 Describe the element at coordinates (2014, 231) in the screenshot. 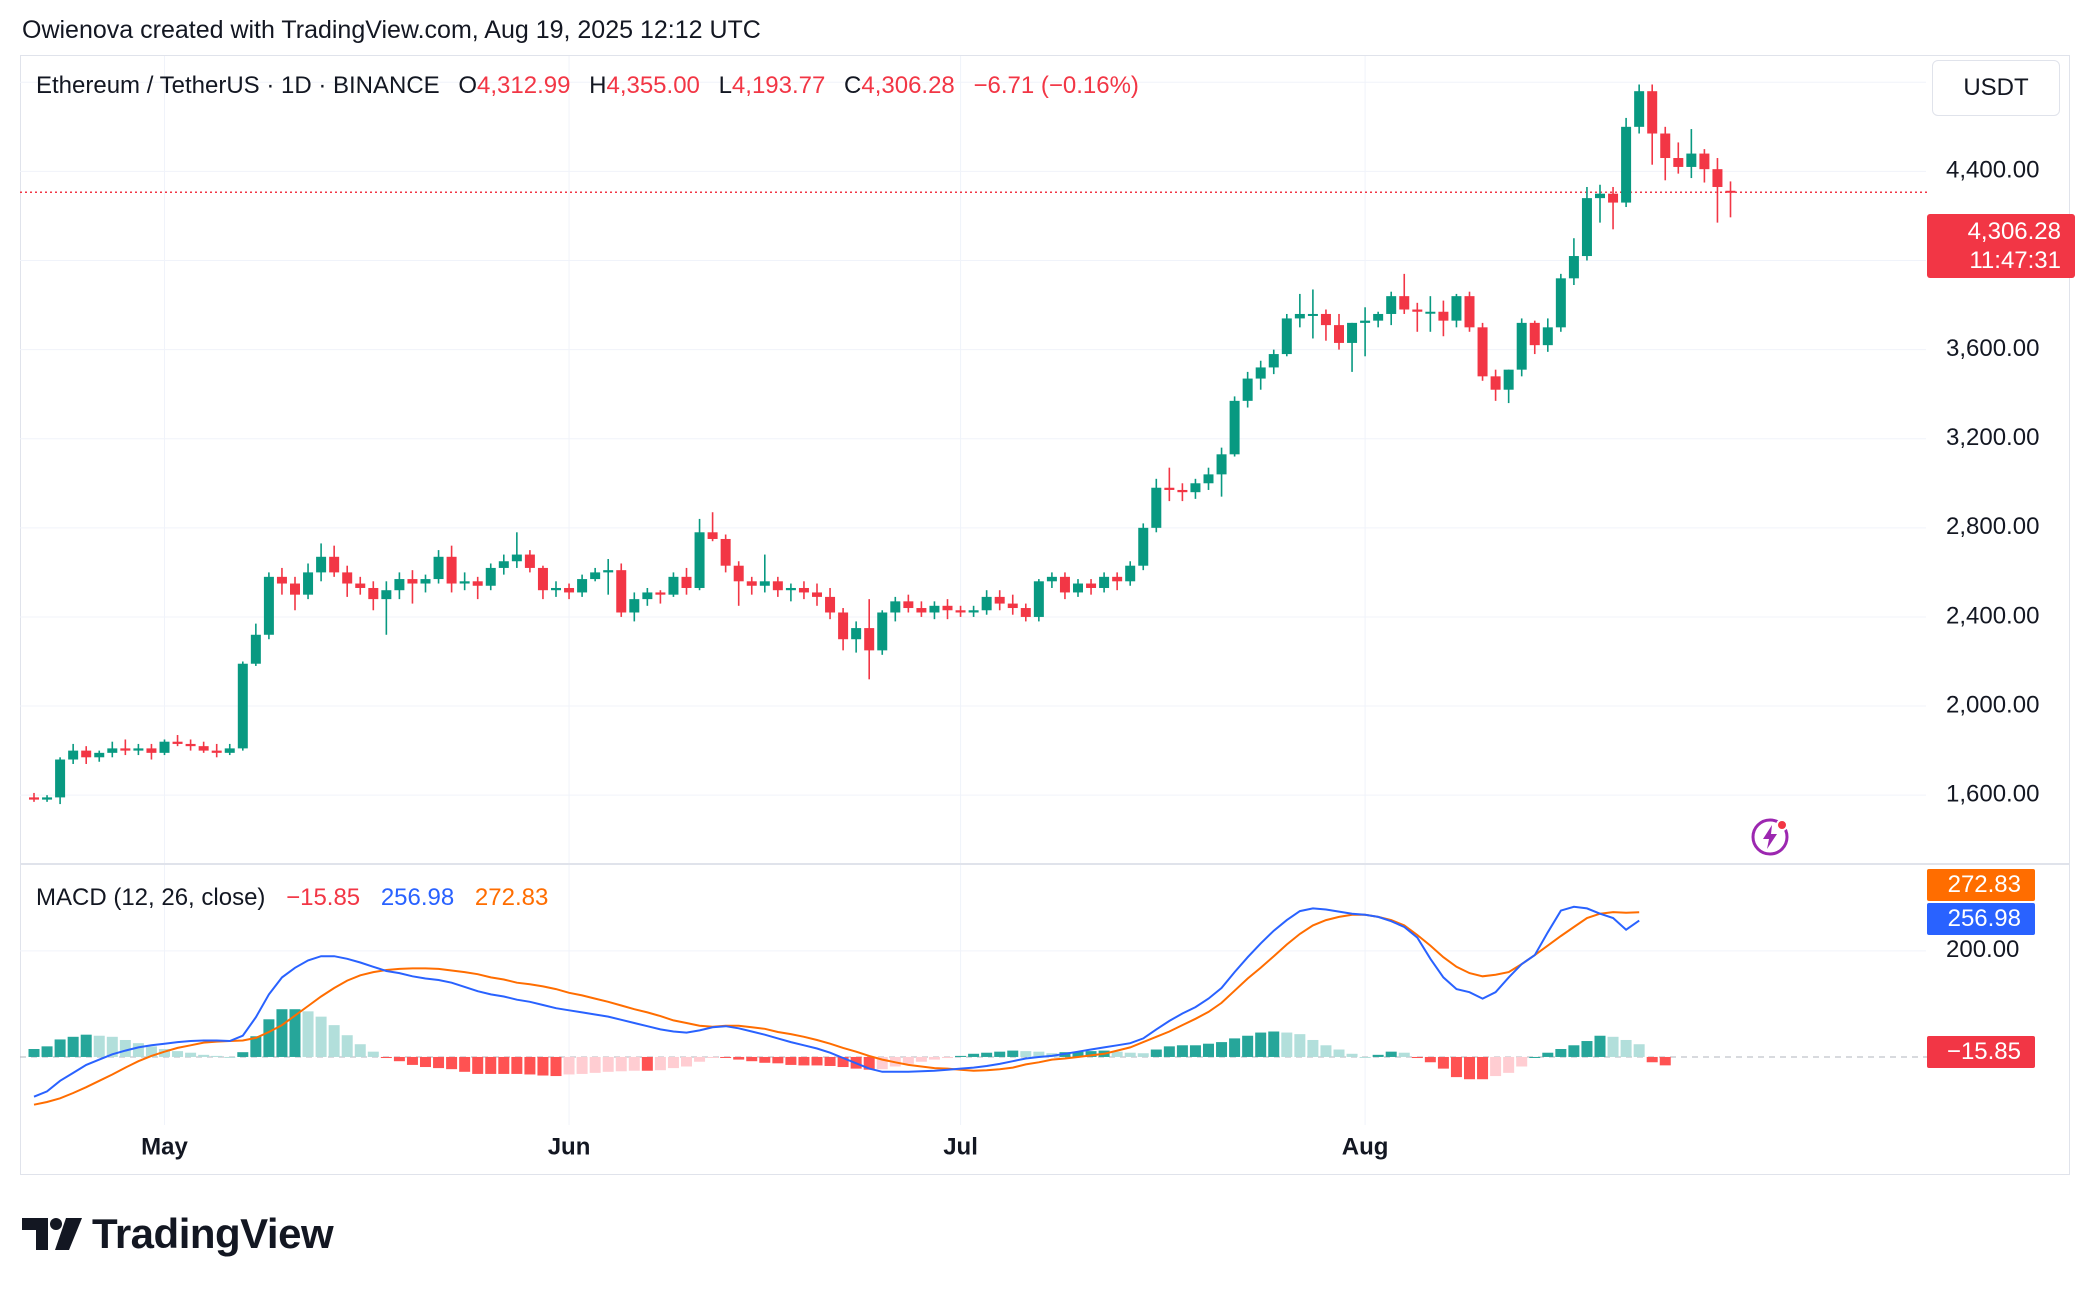

I see `last-price-value: 4,306.28` at that location.